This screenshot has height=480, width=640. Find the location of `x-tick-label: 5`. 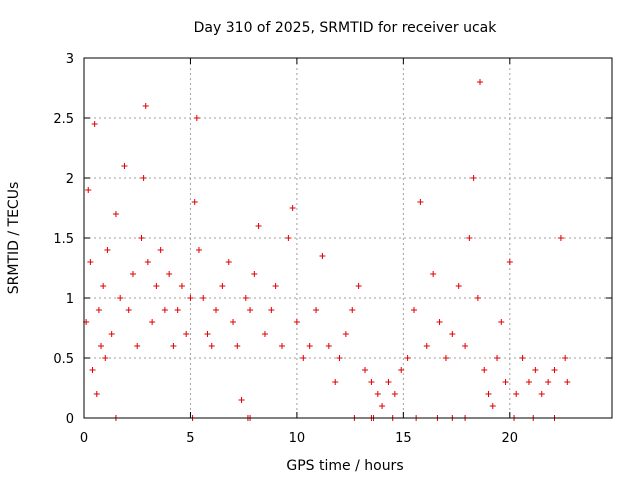

x-tick-label: 5 is located at coordinates (190, 438).